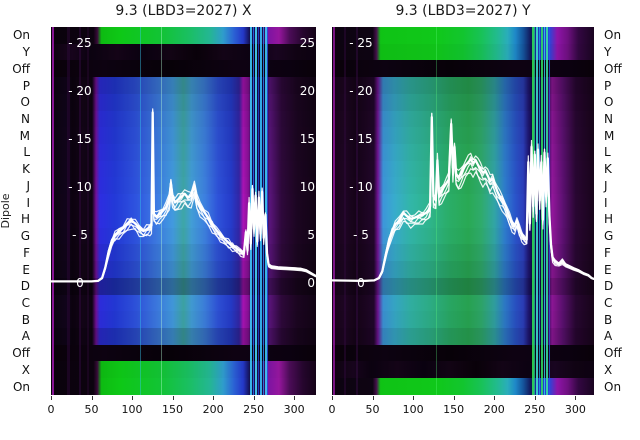  Describe the element at coordinates (609, 286) in the screenshot. I see `row-label: D` at that location.